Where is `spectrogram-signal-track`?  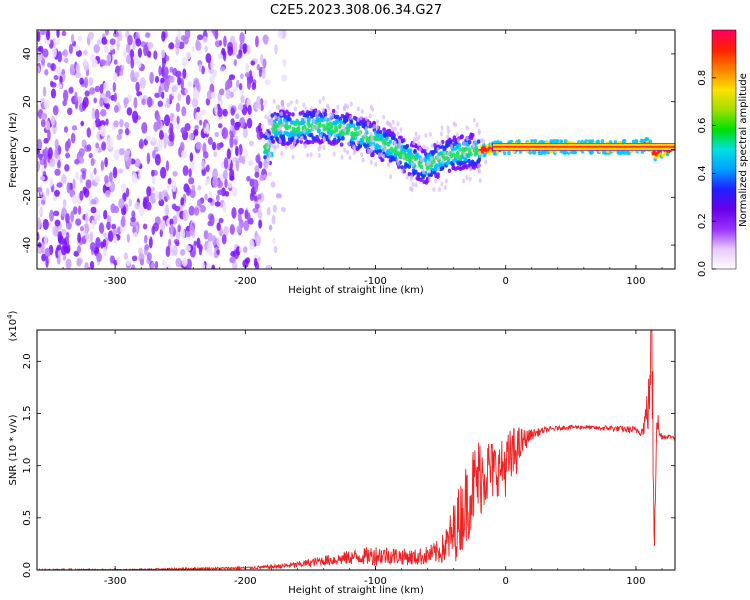
spectrogram-signal-track is located at coordinates (468, 144).